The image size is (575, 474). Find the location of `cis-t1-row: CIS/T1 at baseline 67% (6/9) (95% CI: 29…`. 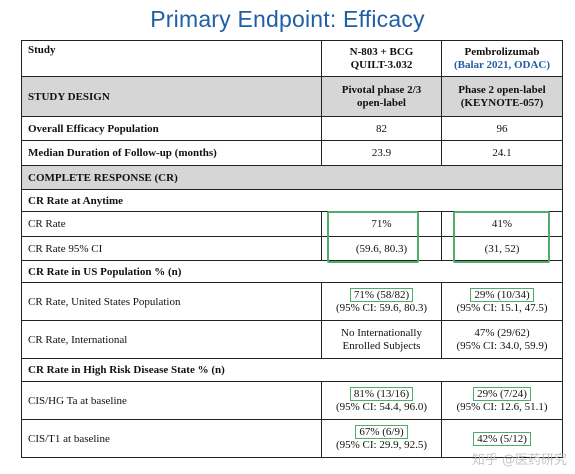

cis-t1-row: CIS/T1 at baseline 67% (6/9) (95% CI: 29… is located at coordinates (292, 438).